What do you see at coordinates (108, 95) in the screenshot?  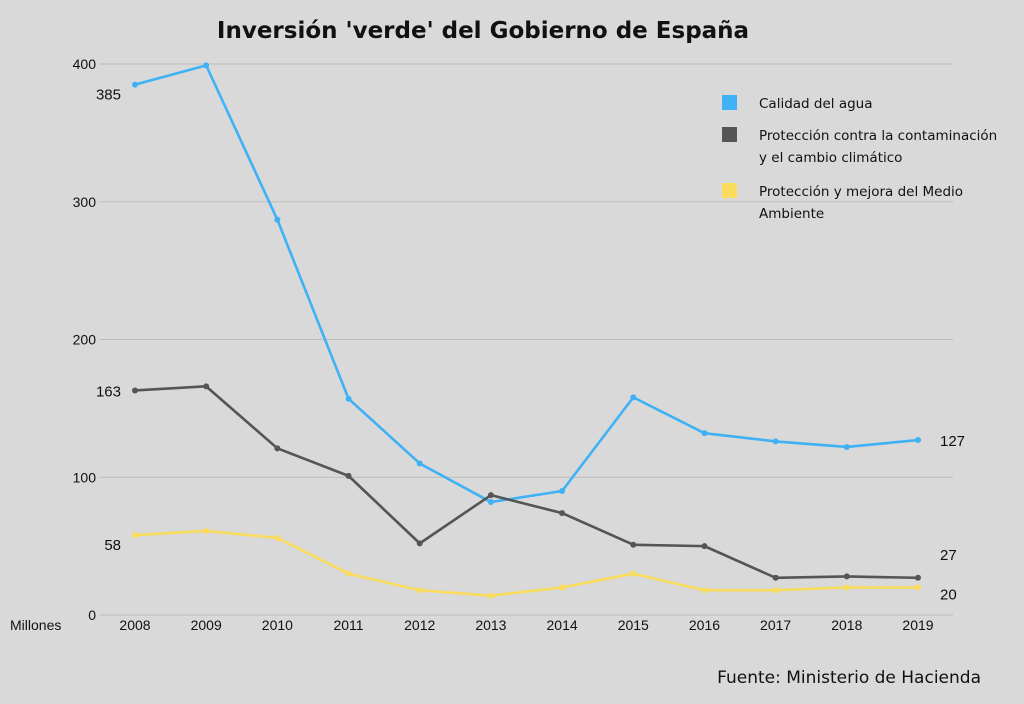 I see `data-label: 385` at bounding box center [108, 95].